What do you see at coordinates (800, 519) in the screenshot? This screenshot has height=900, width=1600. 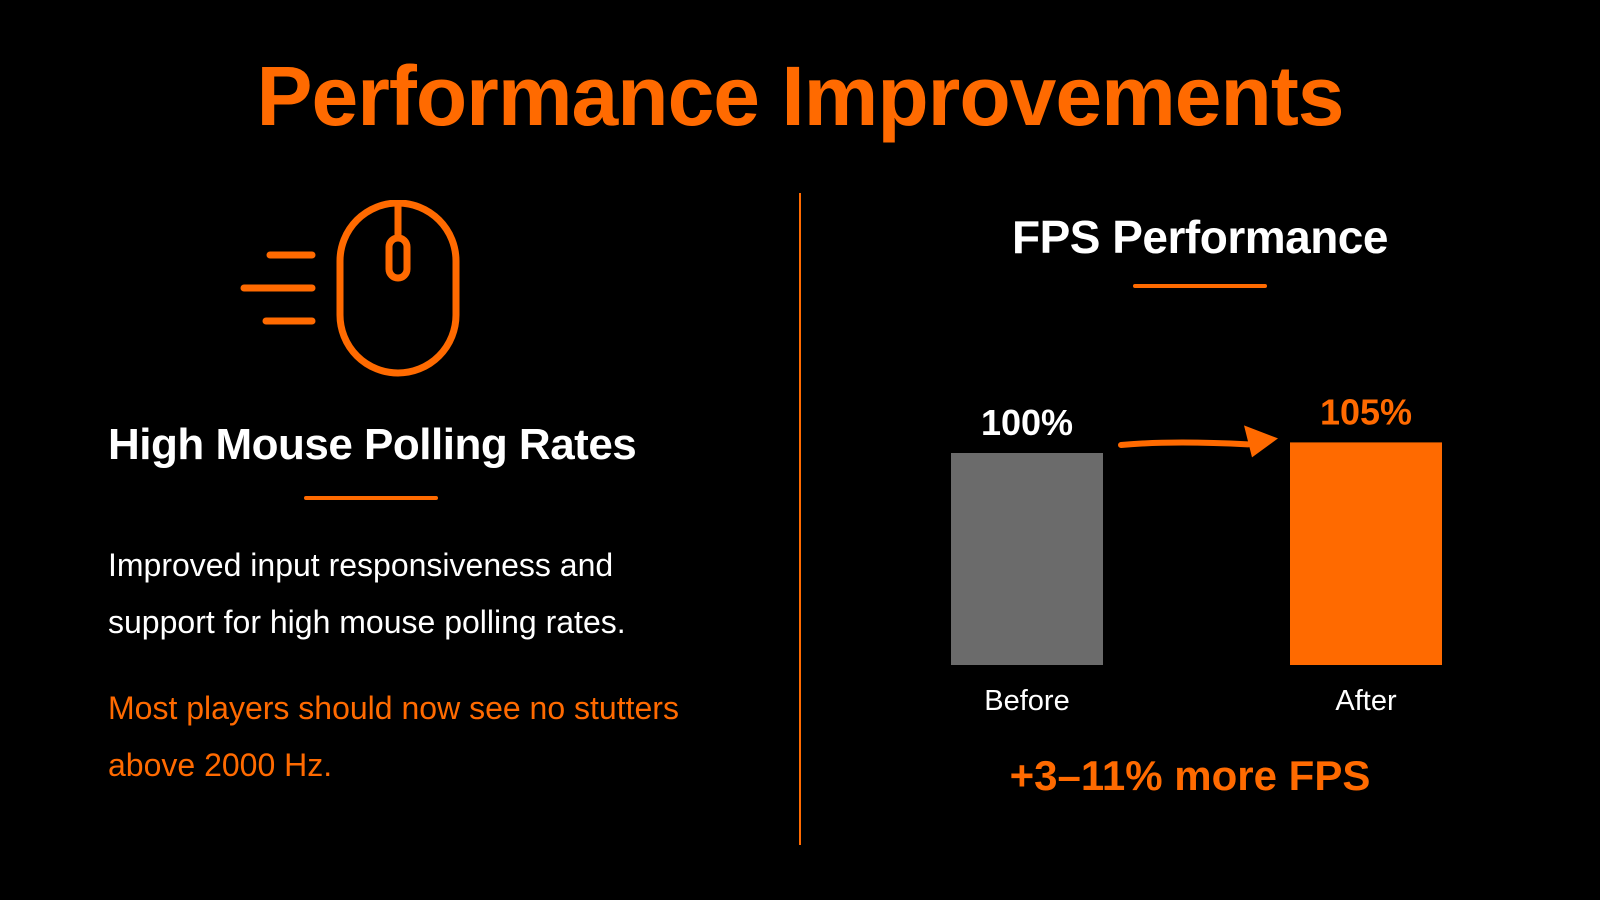 I see `vertical-divider` at bounding box center [800, 519].